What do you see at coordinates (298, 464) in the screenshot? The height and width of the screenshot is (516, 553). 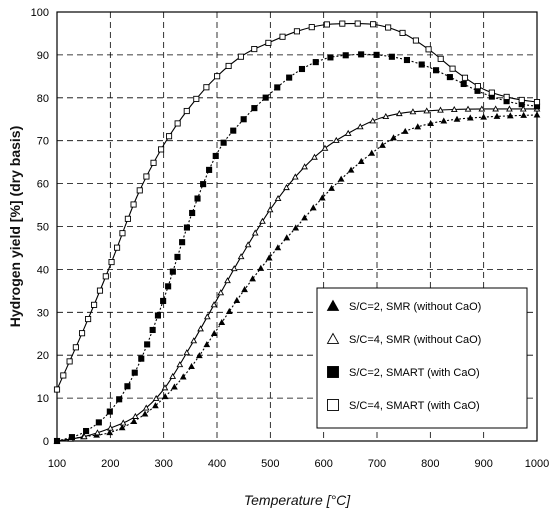 I see `x-tick-labels: 100 200 300 400 500 600 700 800 900 1000` at bounding box center [298, 464].